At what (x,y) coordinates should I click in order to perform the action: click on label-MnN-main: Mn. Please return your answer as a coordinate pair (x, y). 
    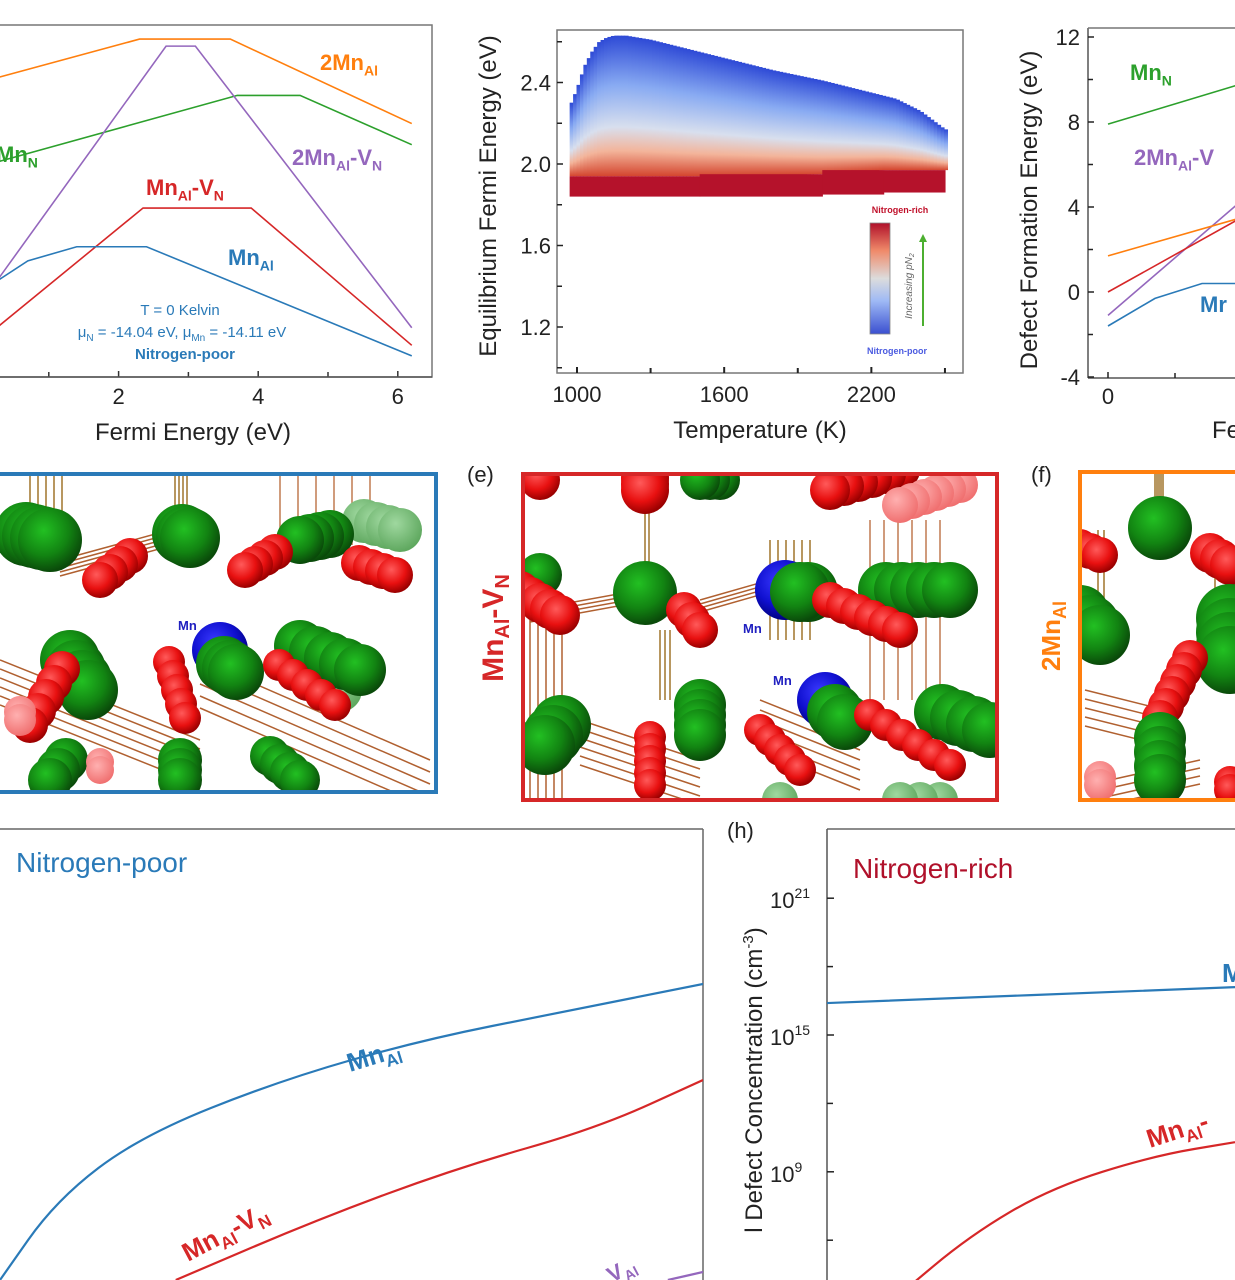
    Looking at the image, I should click on (14, 154).